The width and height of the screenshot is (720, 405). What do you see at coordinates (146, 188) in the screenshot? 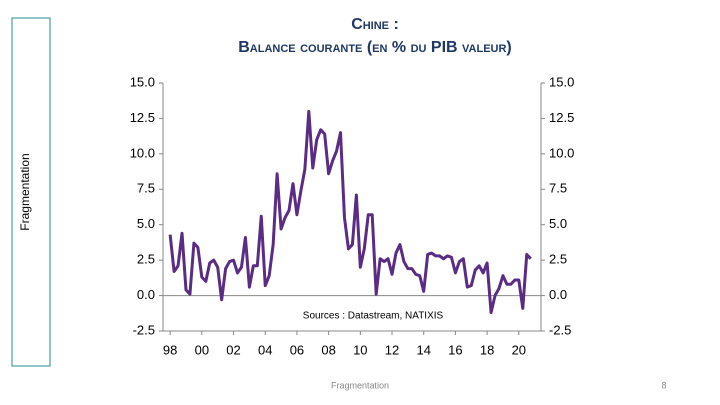
I see `y-tick-label: 7.5` at bounding box center [146, 188].